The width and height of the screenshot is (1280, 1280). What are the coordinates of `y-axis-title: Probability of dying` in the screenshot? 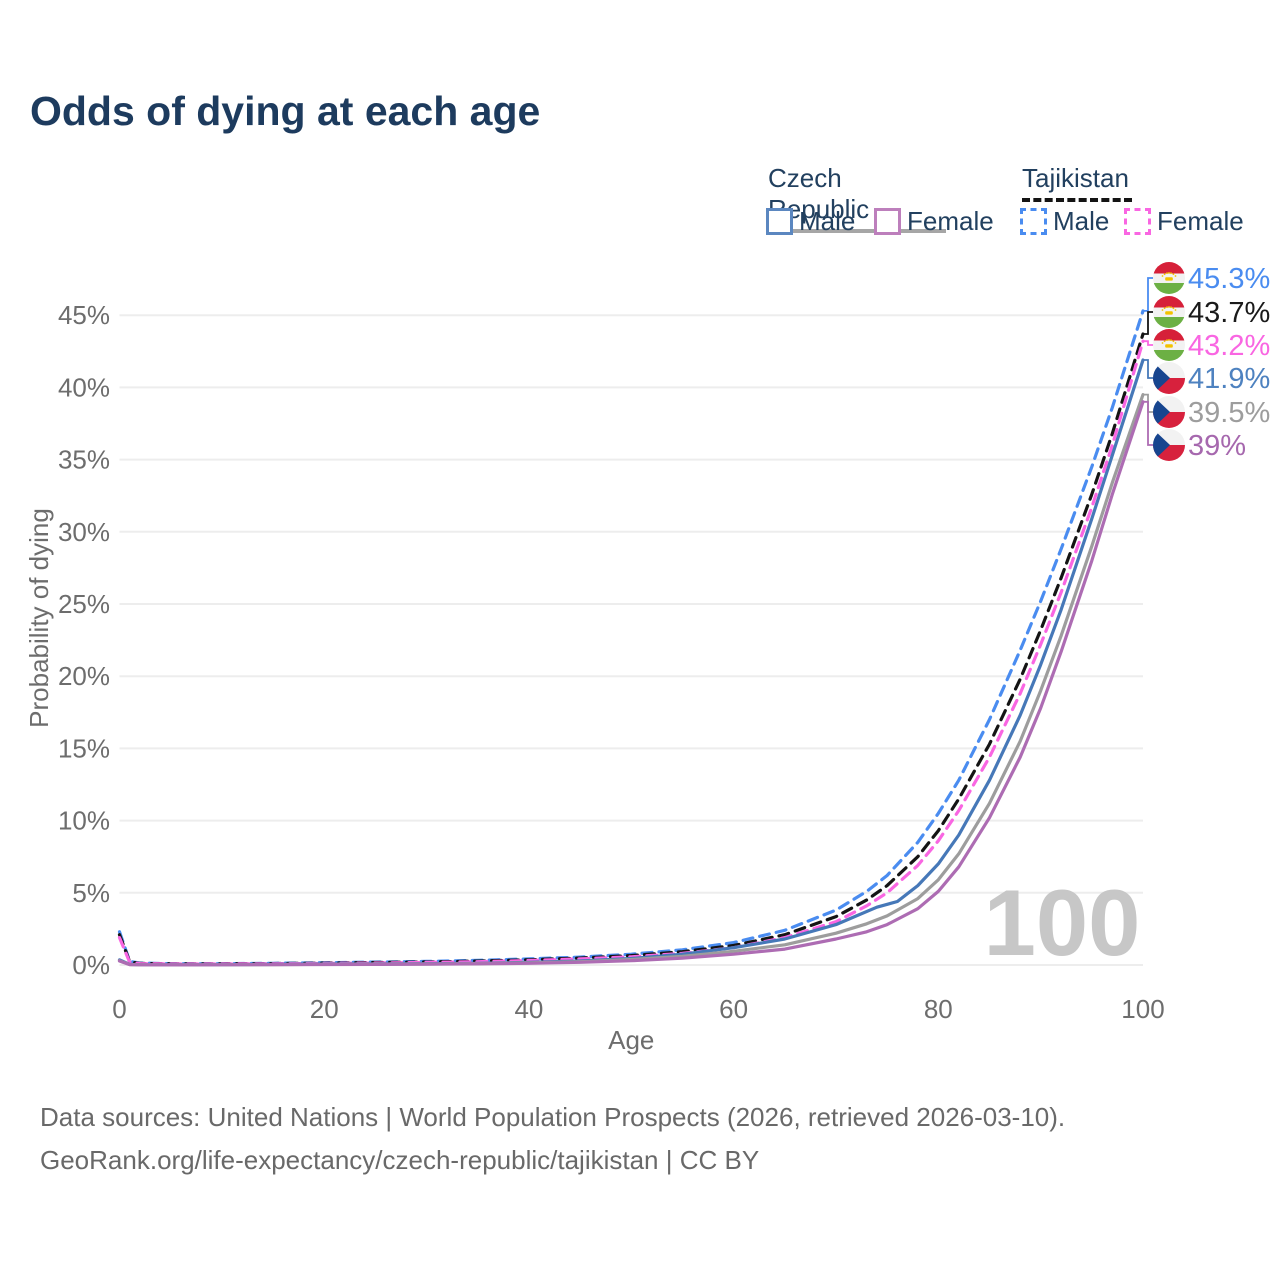 It's located at (39, 618).